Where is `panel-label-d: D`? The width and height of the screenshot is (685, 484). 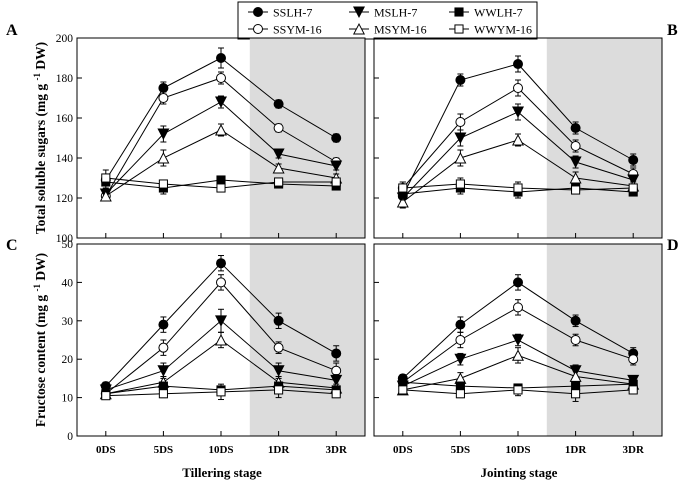 panel-label-d: D is located at coordinates (673, 245).